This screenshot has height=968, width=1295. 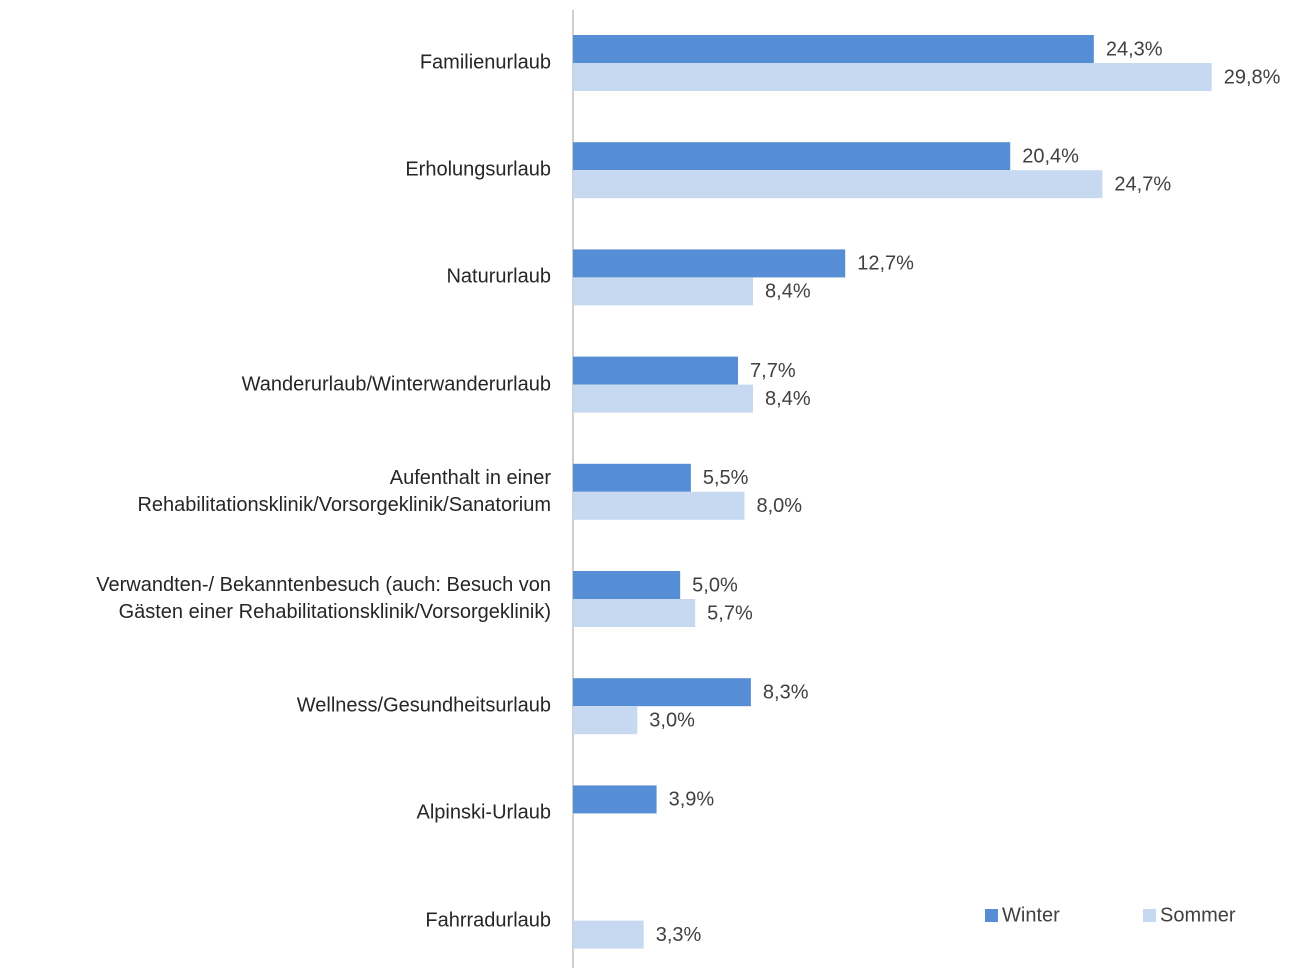 I want to click on value-label: 3,0%, so click(x=672, y=720).